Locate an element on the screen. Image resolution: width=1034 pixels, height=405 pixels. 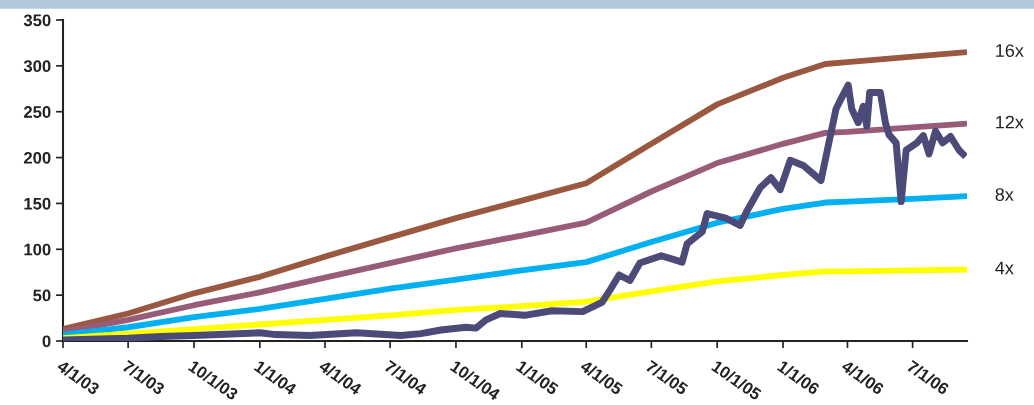
y-tick-label: 100 is located at coordinates (37, 249).